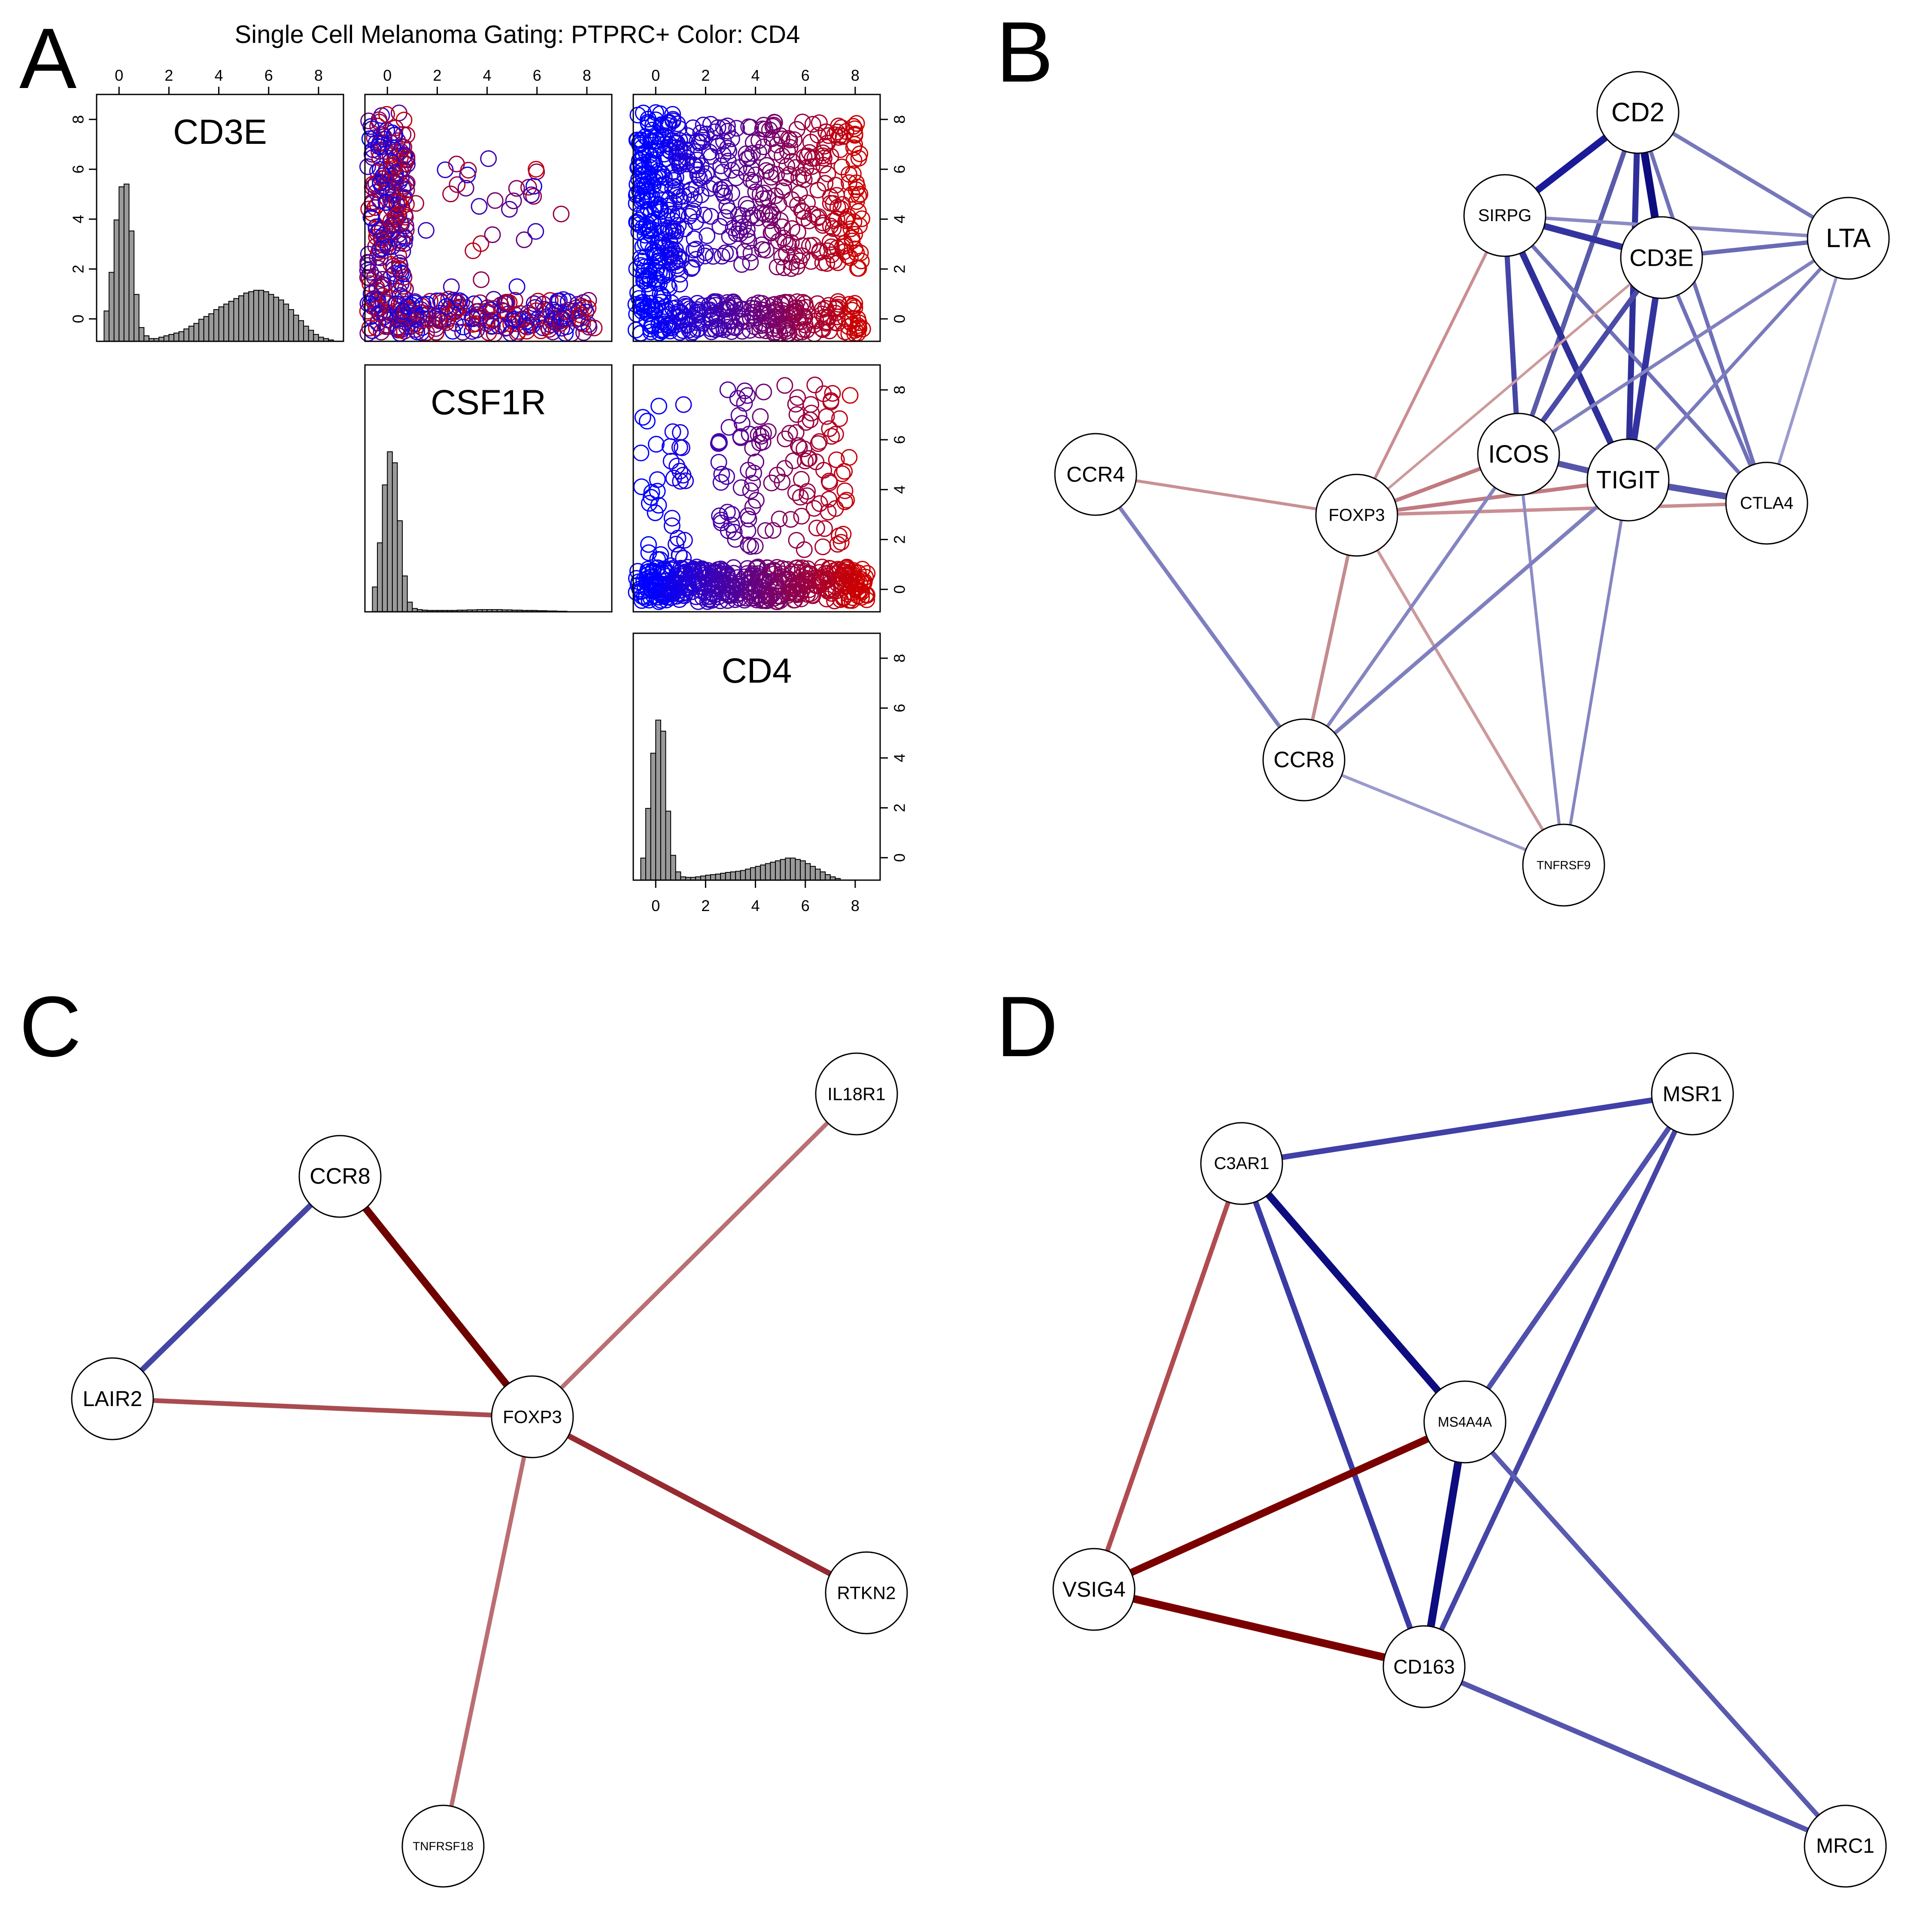 The image size is (1932, 1932). Describe the element at coordinates (1241, 1163) in the screenshot. I see `node-c3ar1: C3AR1` at that location.